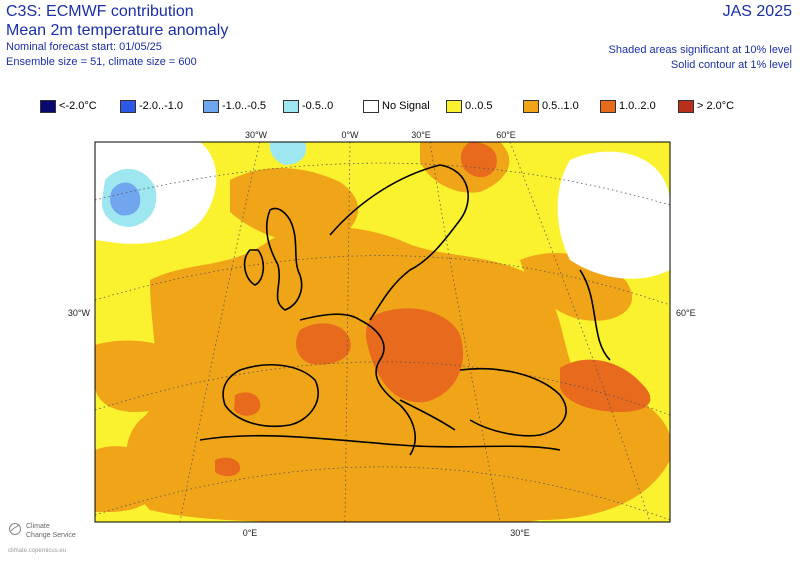 The image size is (800, 573). I want to click on shading-note: Shaded areas significant at 10% level, so click(700, 50).